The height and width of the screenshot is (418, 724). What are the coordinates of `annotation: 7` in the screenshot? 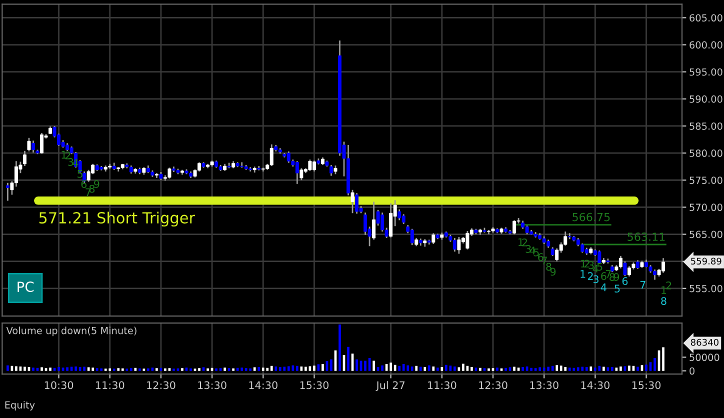 It's located at (643, 285).